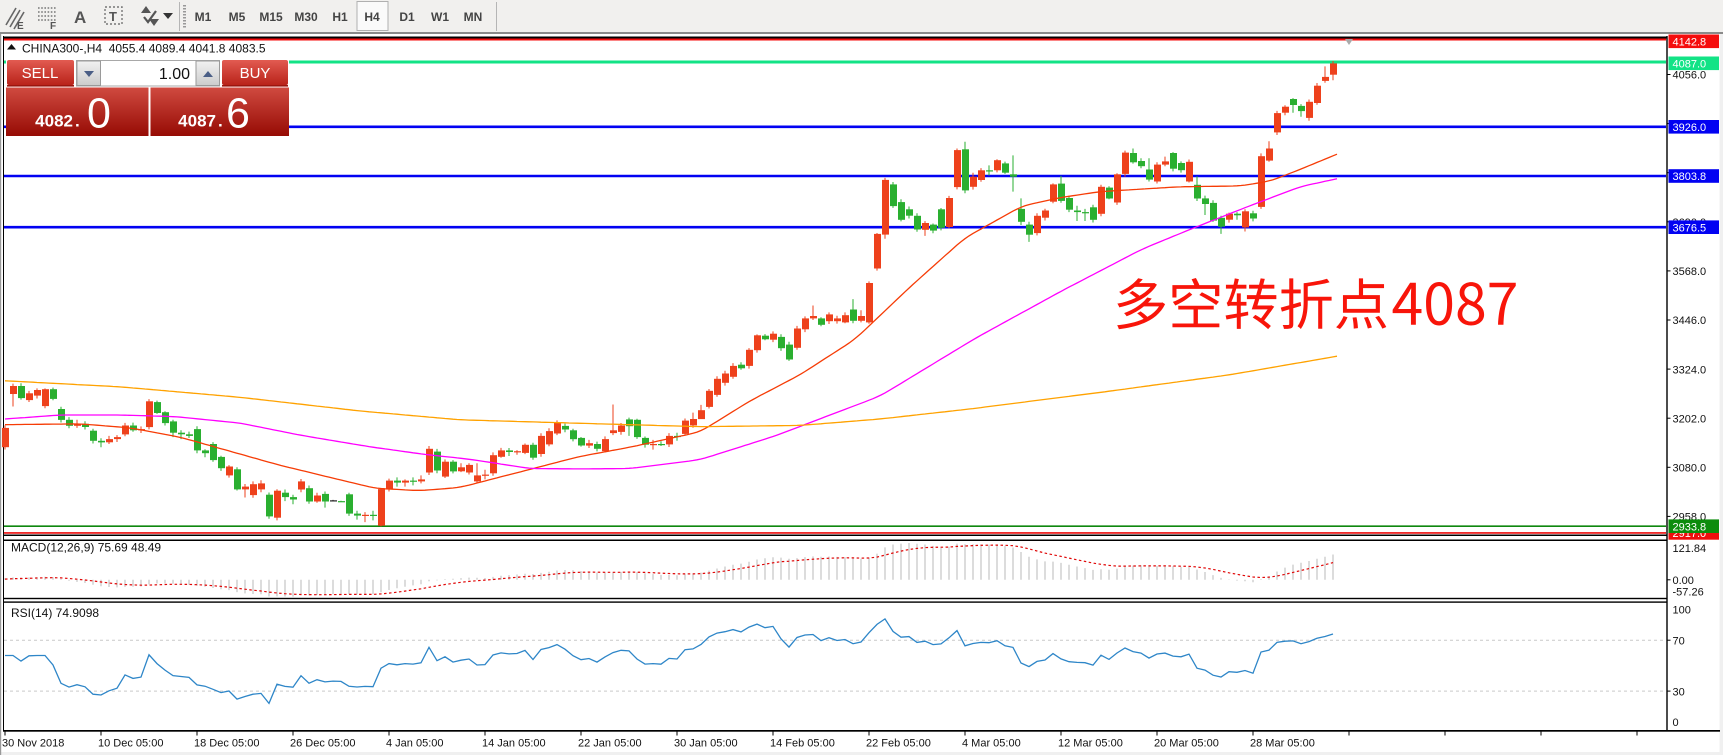  I want to click on svg-text: MACD(12,26,9) 75.69 48.49, so click(86, 548).